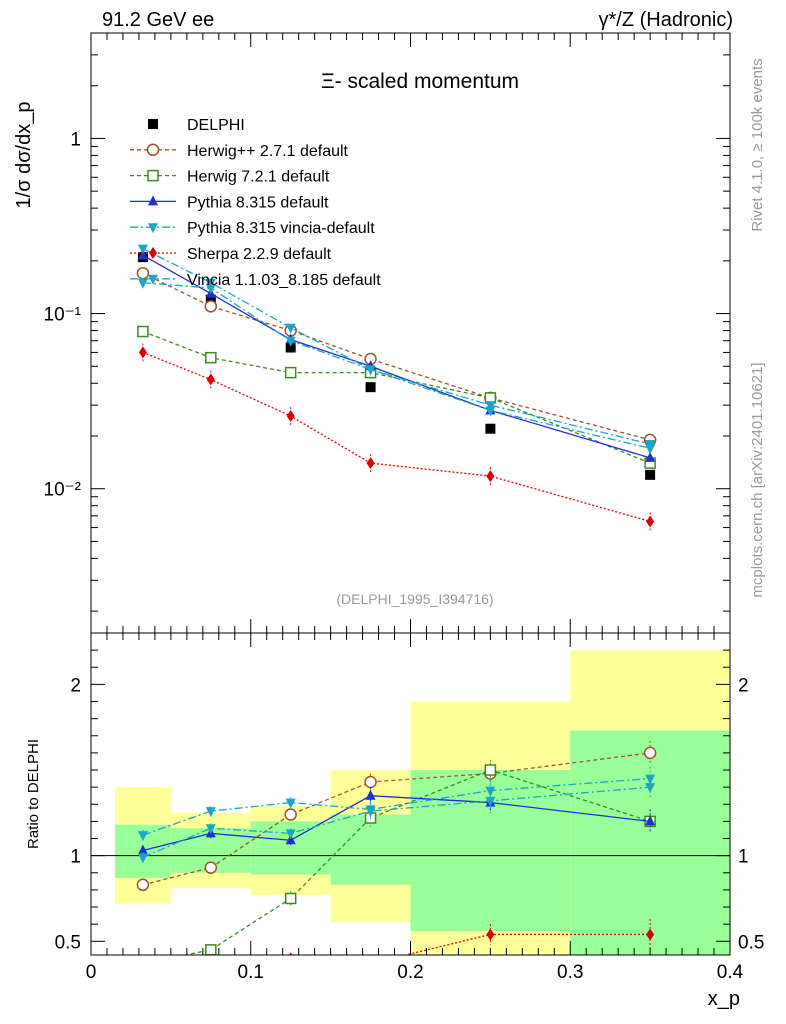  Describe the element at coordinates (158, 20) in the screenshot. I see `energy-label: 91.2 GeV ee` at that location.